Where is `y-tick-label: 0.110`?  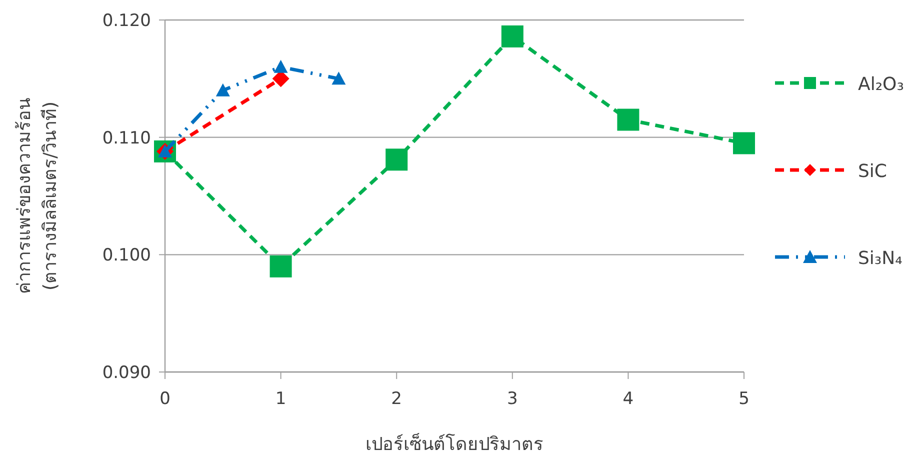
y-tick-label: 0.110 is located at coordinates (126, 138).